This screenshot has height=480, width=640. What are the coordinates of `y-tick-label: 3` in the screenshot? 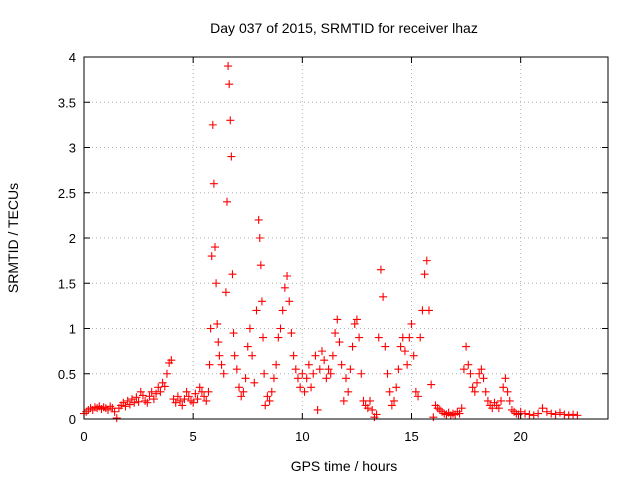 It's located at (72, 148).